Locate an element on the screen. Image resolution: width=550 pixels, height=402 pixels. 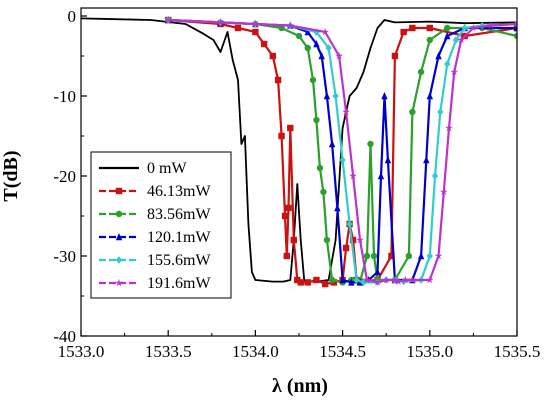
x-tick-label: 1534.5 is located at coordinates (342, 351).